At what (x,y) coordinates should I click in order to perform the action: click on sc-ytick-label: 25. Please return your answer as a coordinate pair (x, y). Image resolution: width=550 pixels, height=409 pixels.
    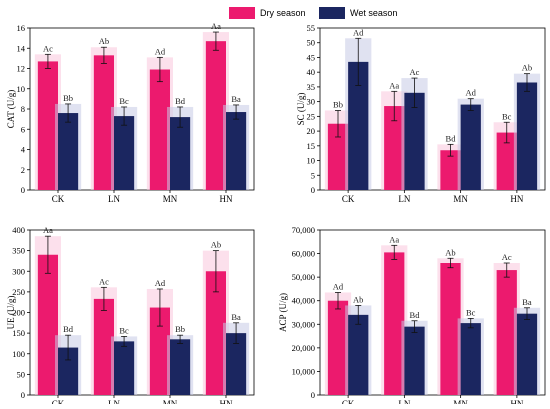
    Looking at the image, I should click on (311, 116).